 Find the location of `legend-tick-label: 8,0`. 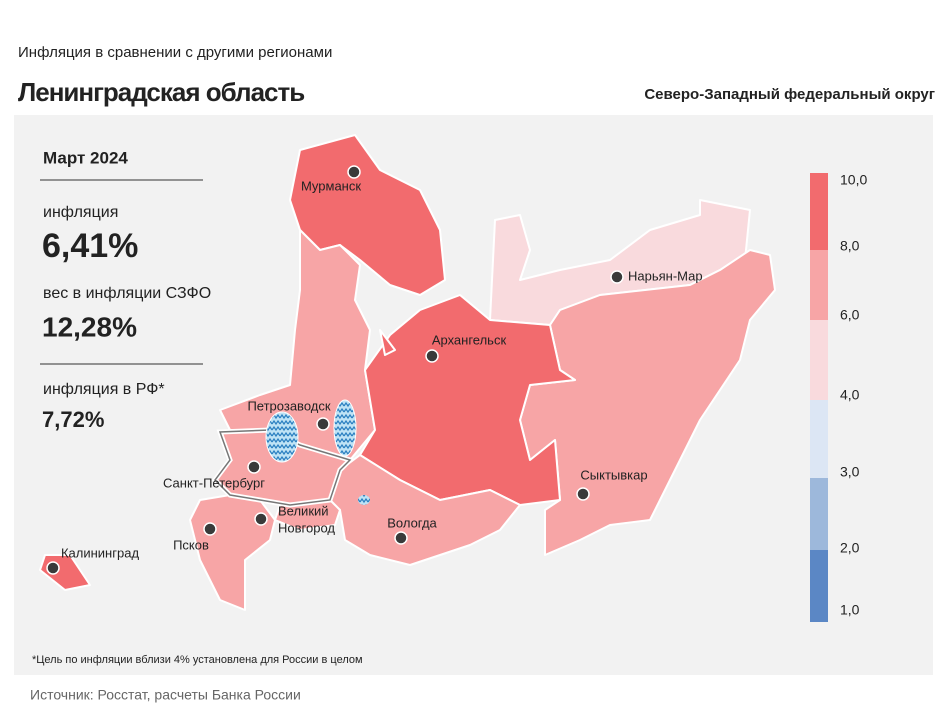

legend-tick-label: 8,0 is located at coordinates (850, 246).